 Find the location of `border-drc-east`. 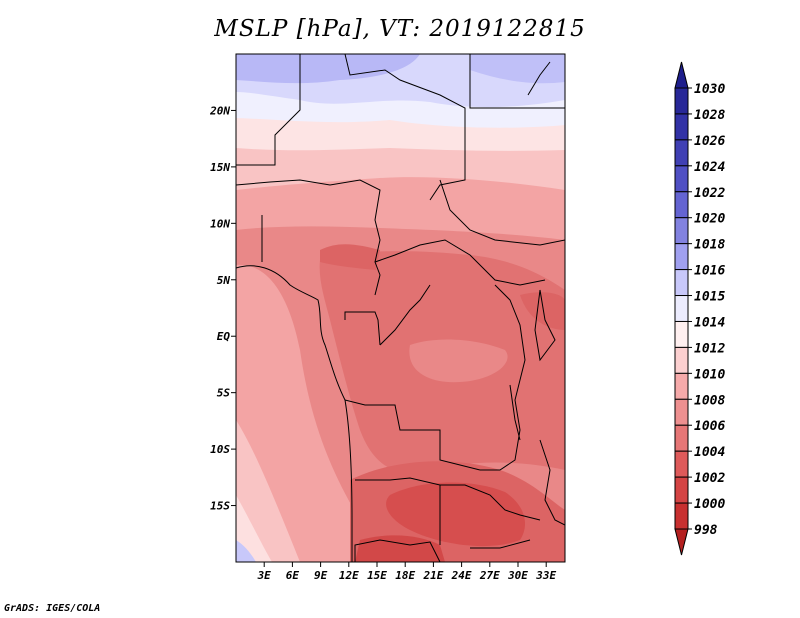

border-drc-east is located at coordinates (503, 377).